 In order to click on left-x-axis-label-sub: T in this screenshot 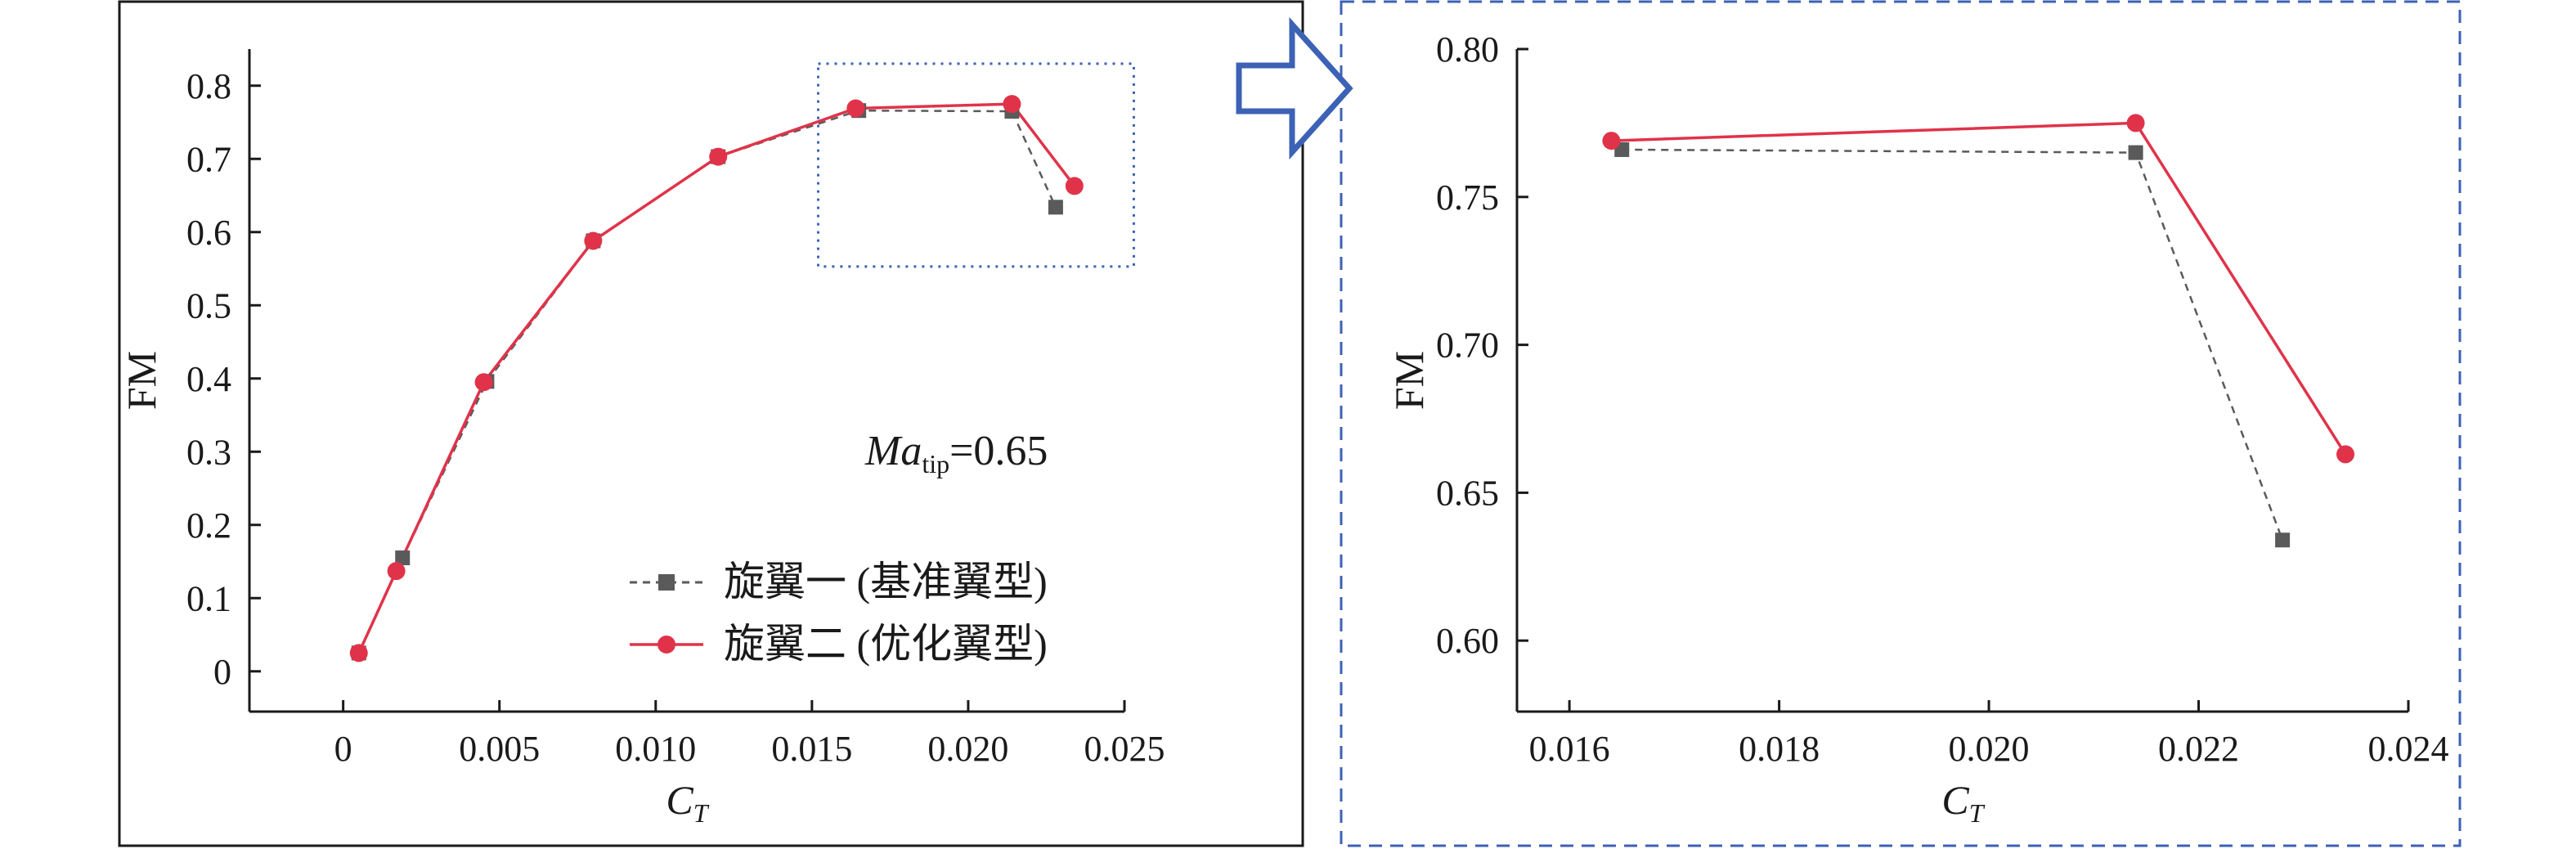, I will do `click(701, 813)`.